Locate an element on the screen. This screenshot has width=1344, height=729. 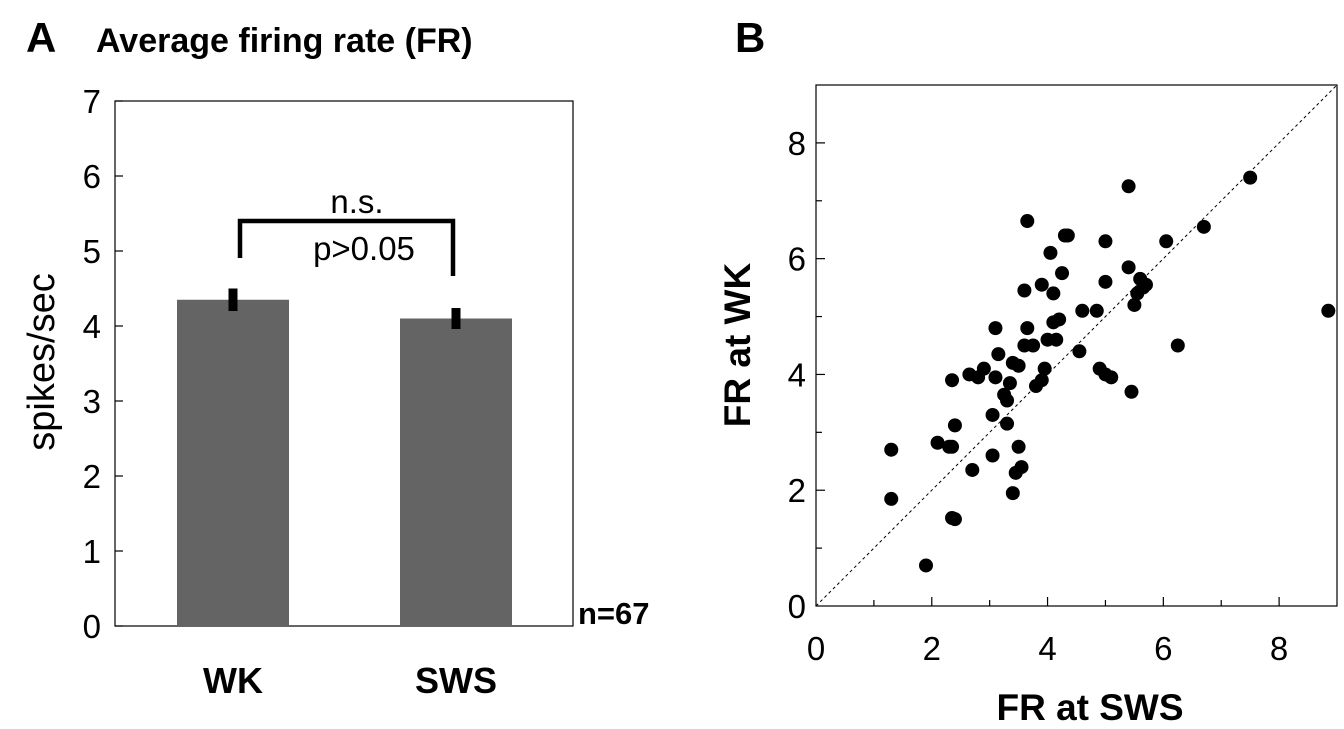
bar-y-tick-label: 7 is located at coordinates (92, 101).